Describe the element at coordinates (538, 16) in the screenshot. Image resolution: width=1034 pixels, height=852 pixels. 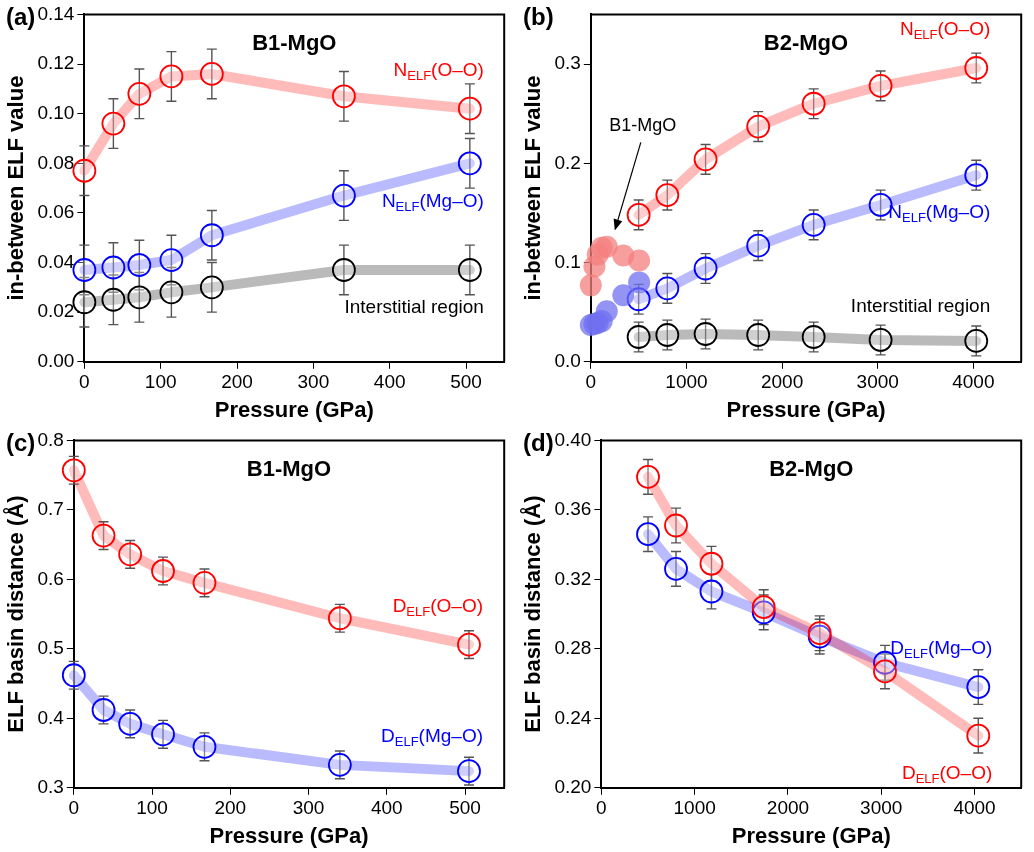
I see `text: (b)` at that location.